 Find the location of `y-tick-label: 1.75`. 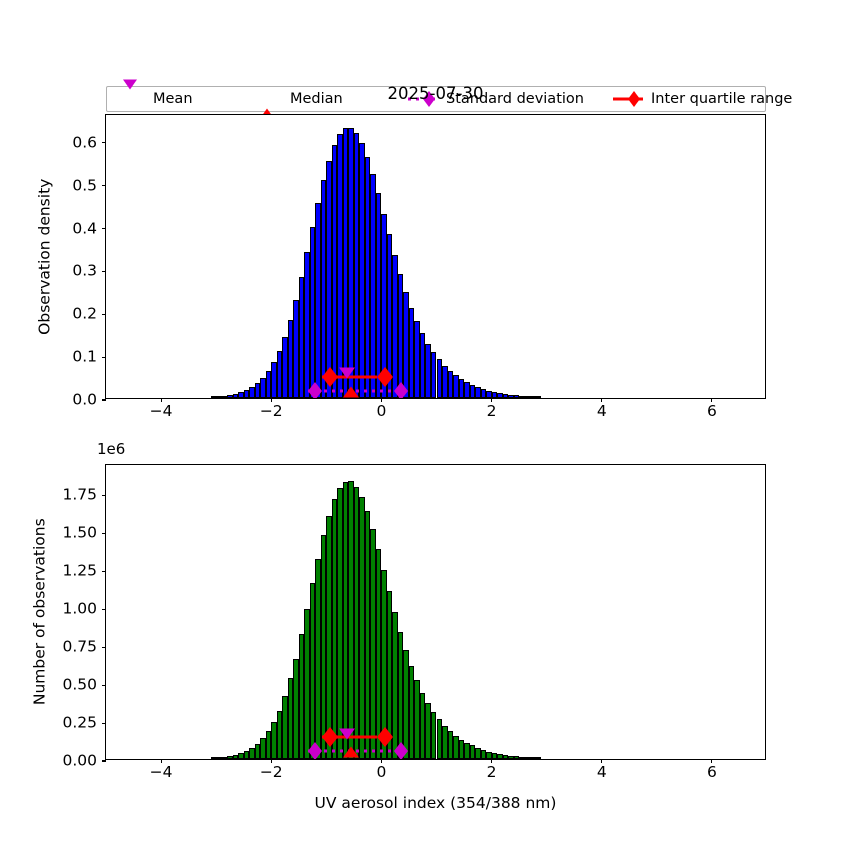

y-tick-label: 1.75 is located at coordinates (79, 494).